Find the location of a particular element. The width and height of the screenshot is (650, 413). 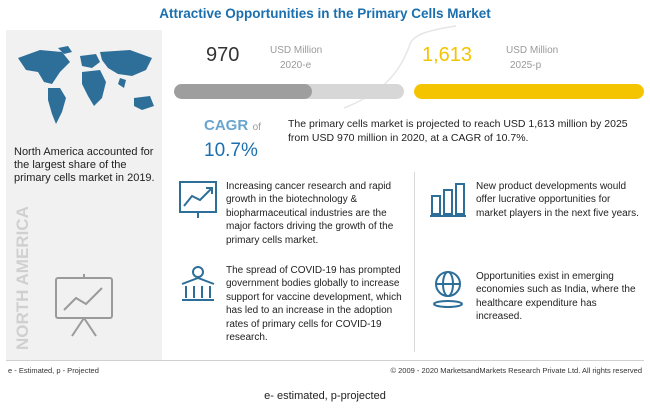

value-2025: 1,613 is located at coordinates (447, 55).